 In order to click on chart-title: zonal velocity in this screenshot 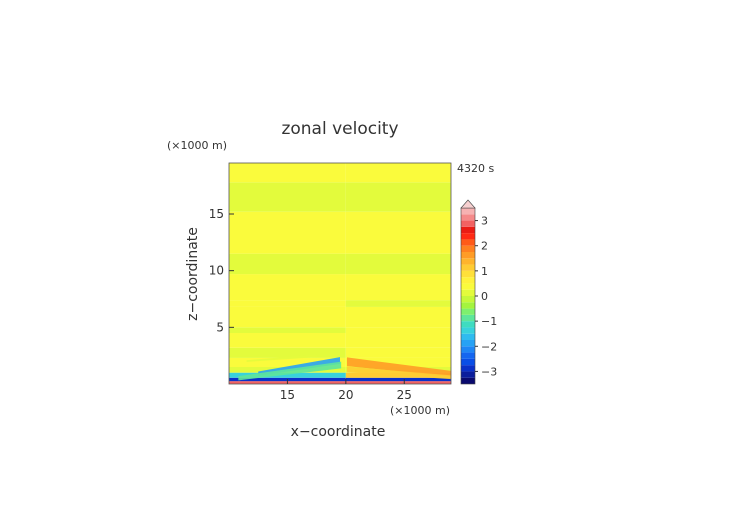, I will do `click(339, 129)`.